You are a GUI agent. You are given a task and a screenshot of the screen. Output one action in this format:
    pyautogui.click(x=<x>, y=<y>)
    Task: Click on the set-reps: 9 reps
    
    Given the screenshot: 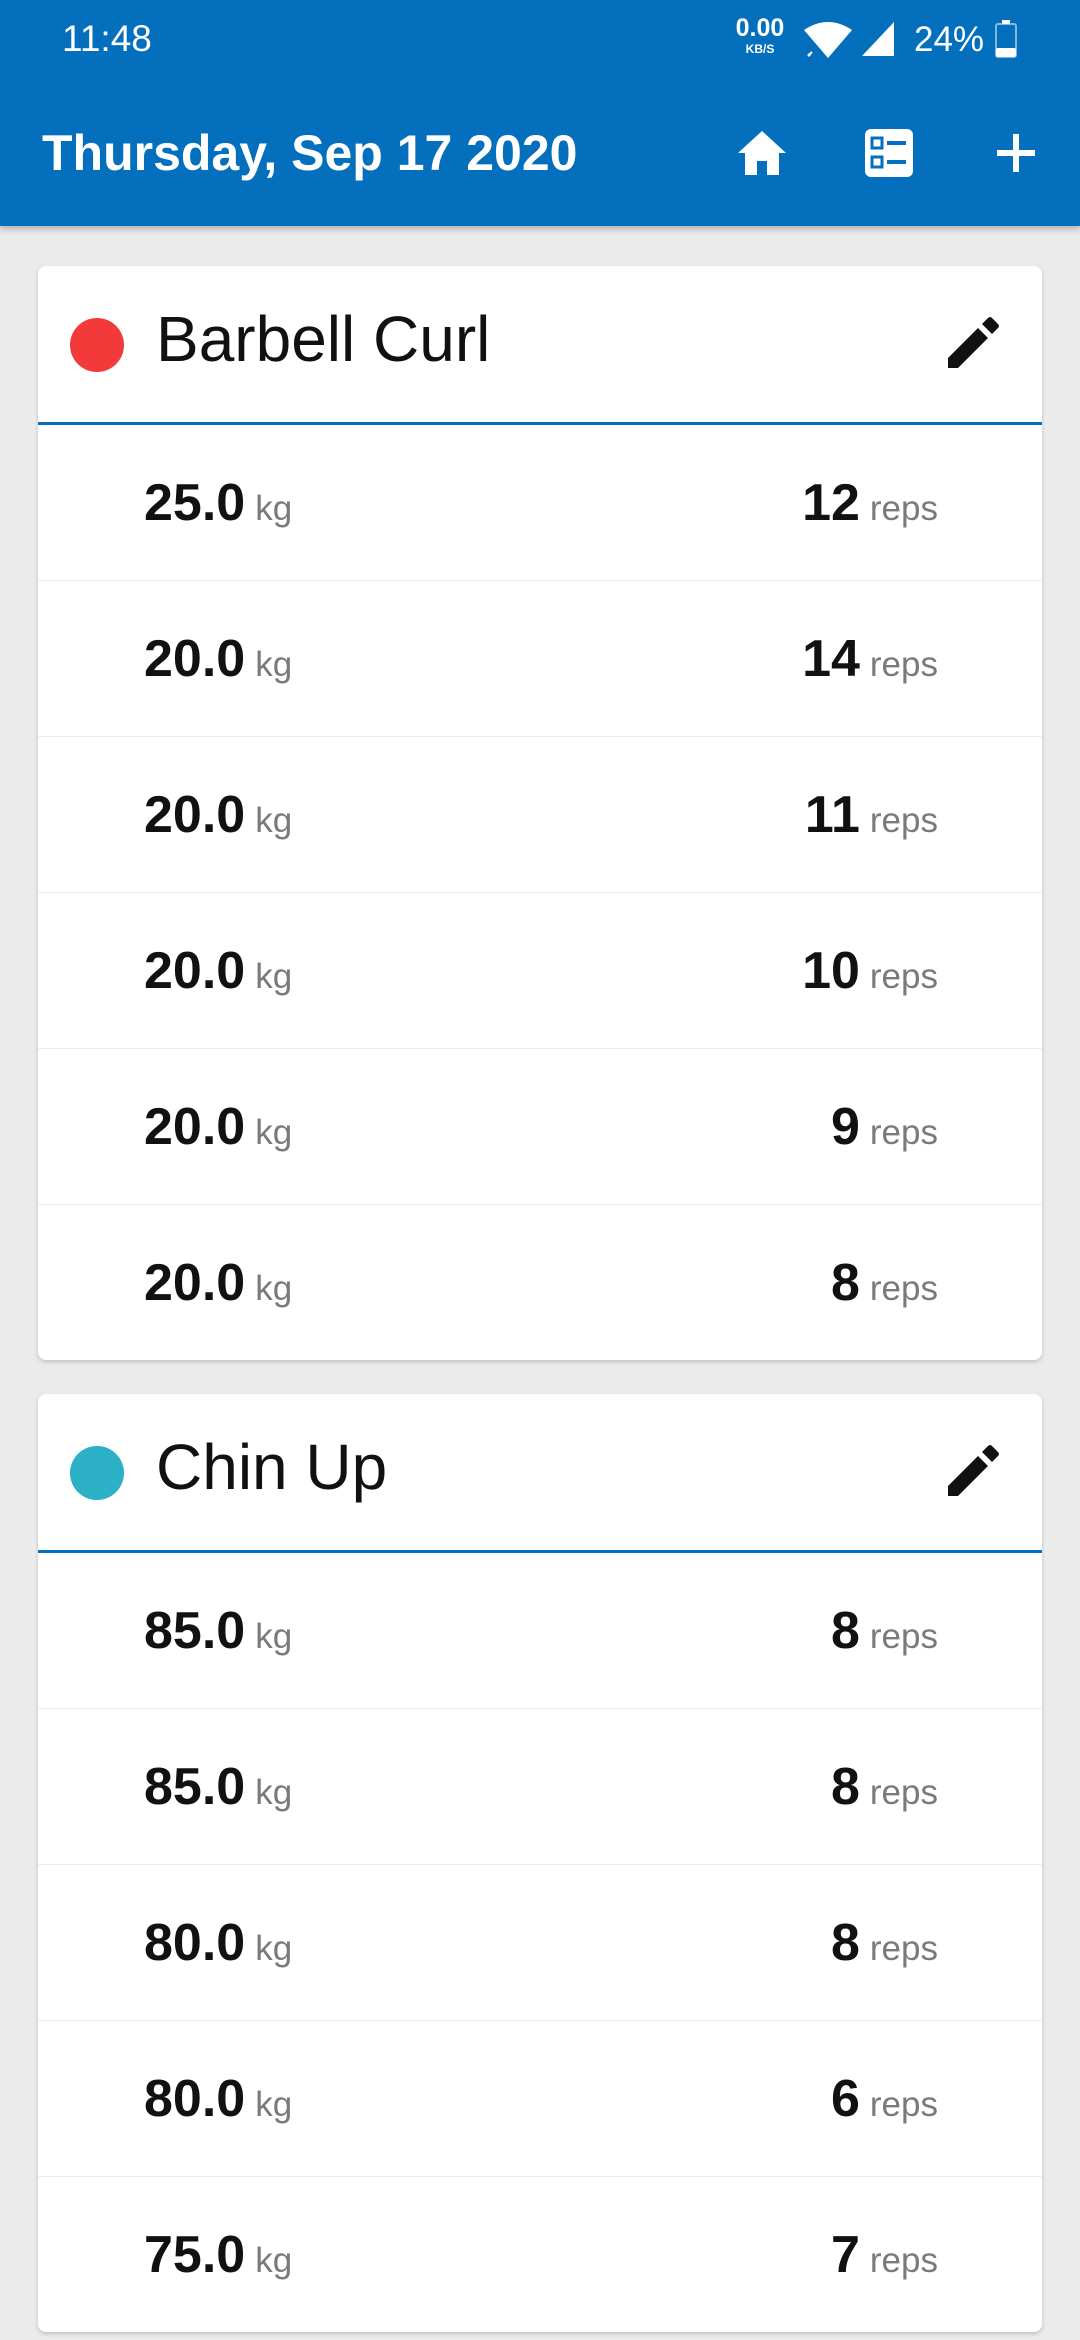 What is the action you would take?
    pyautogui.click(x=884, y=1127)
    